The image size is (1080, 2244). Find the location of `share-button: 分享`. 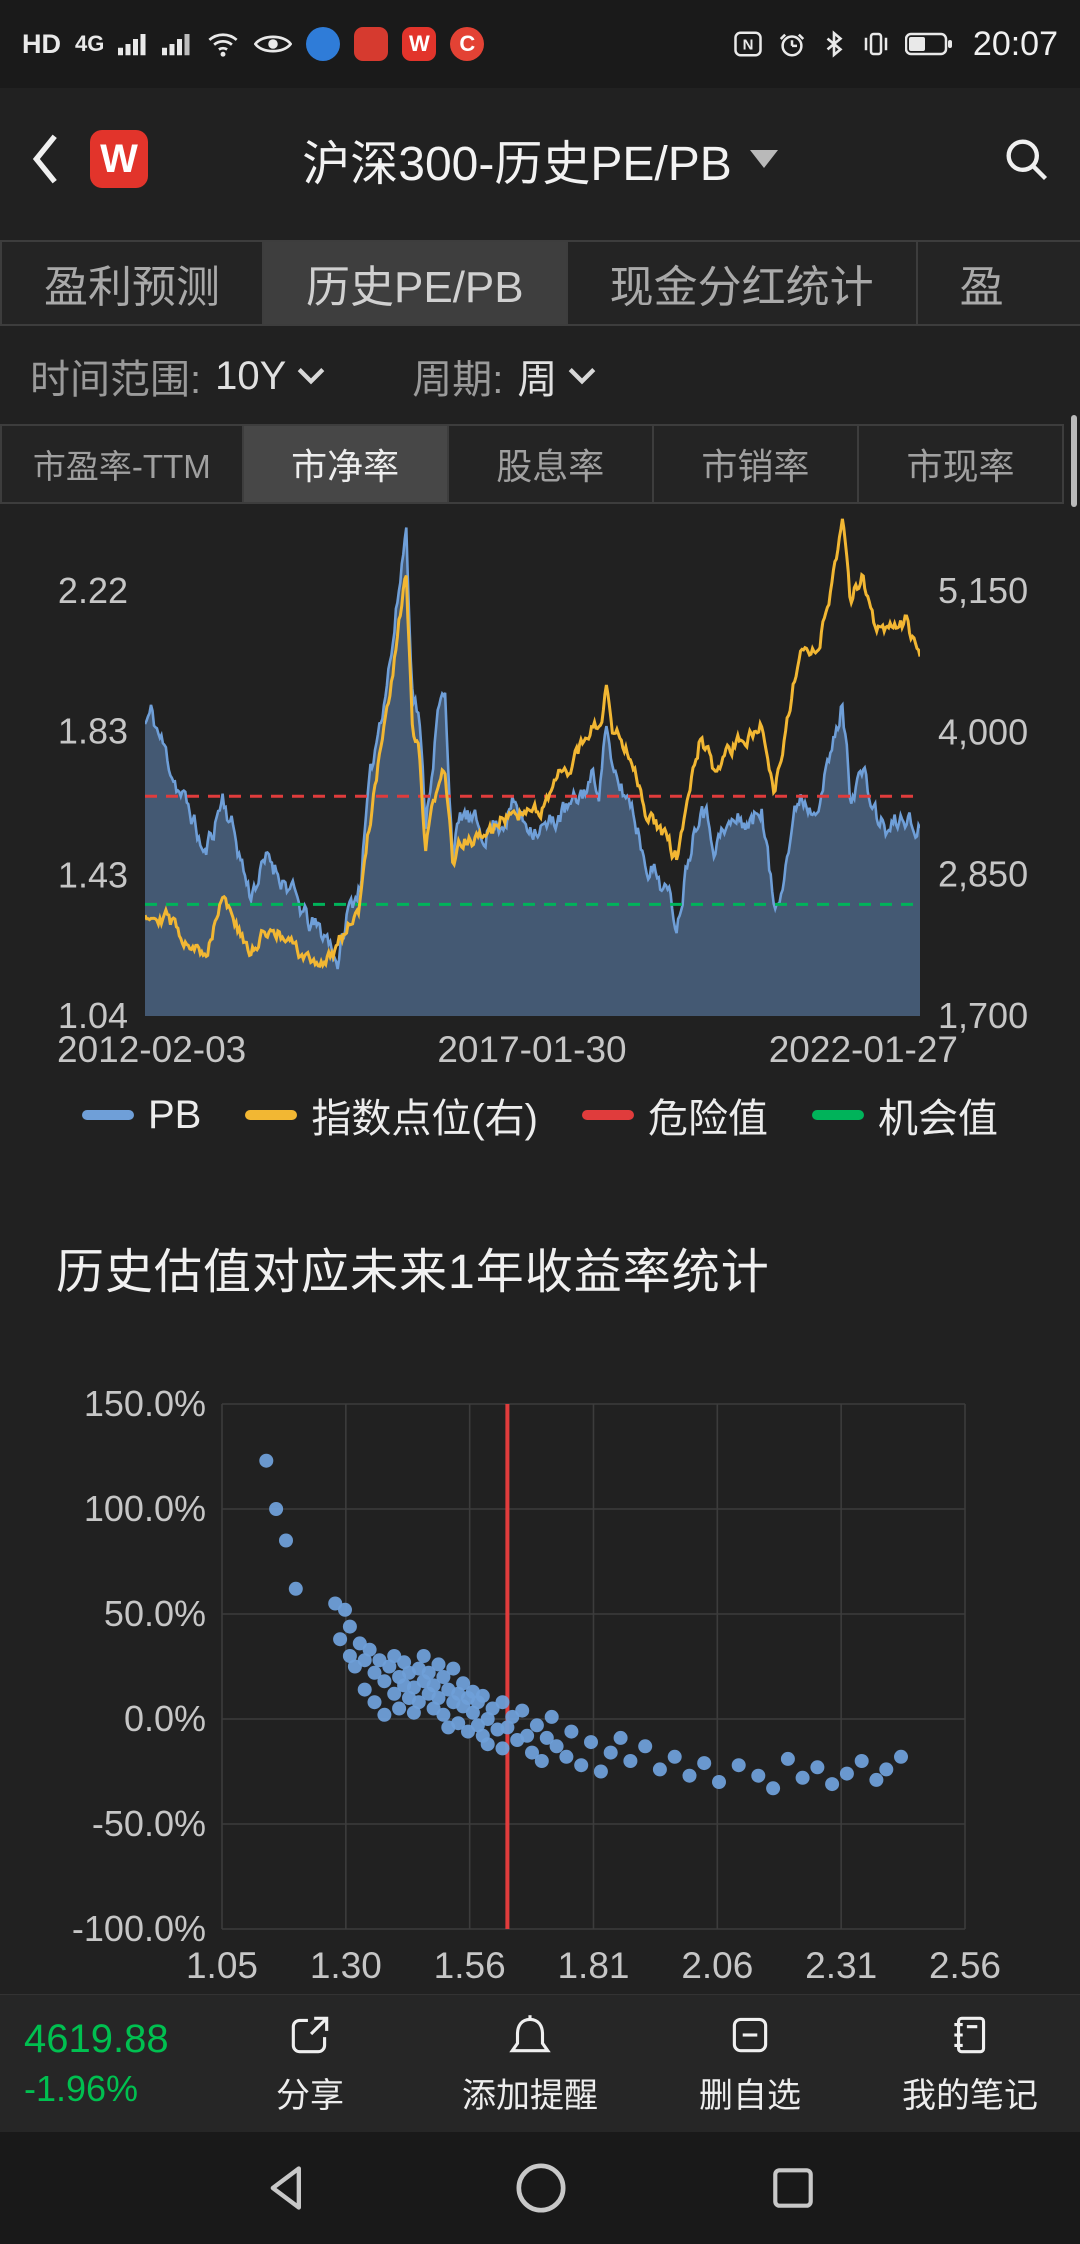

share-button: 分享 is located at coordinates (310, 2063).